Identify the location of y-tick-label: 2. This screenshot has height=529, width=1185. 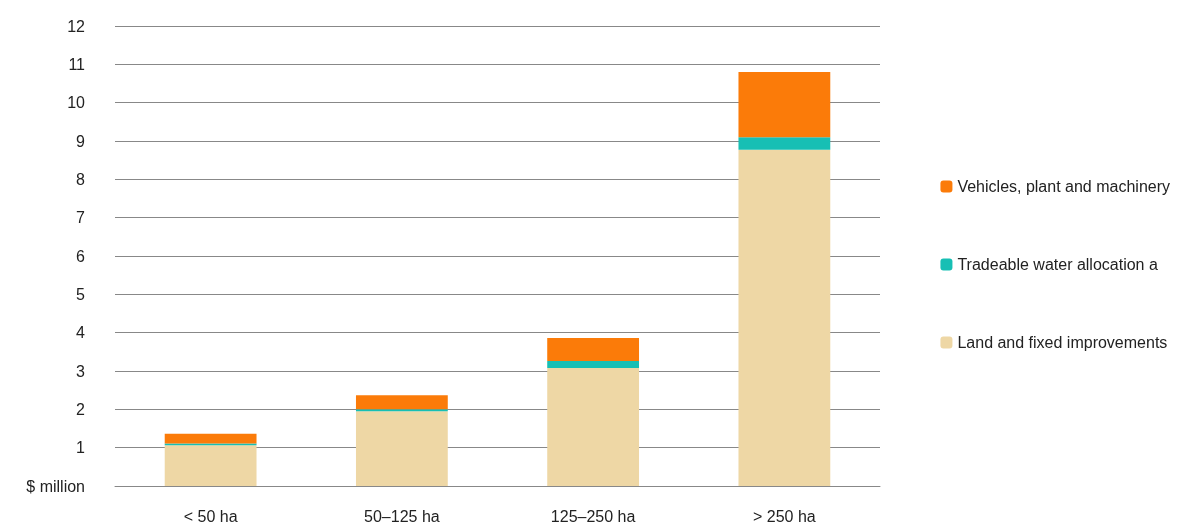
(81, 409).